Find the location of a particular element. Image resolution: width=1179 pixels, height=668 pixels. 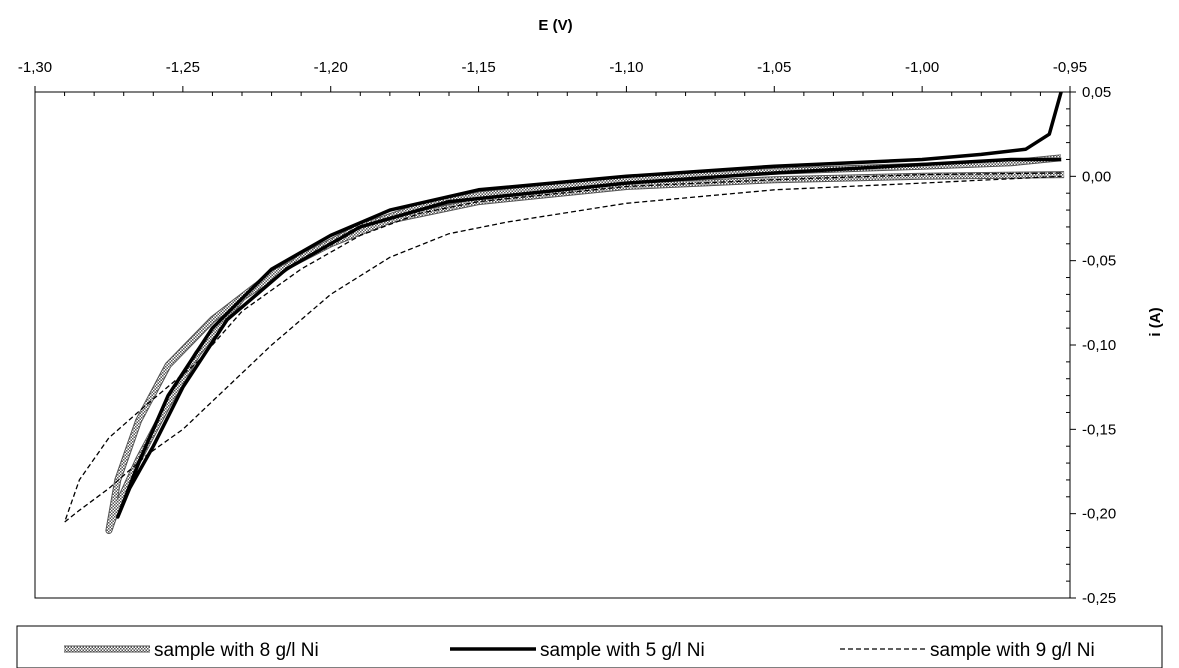

x-tick-label: -1,25 is located at coordinates (183, 67).